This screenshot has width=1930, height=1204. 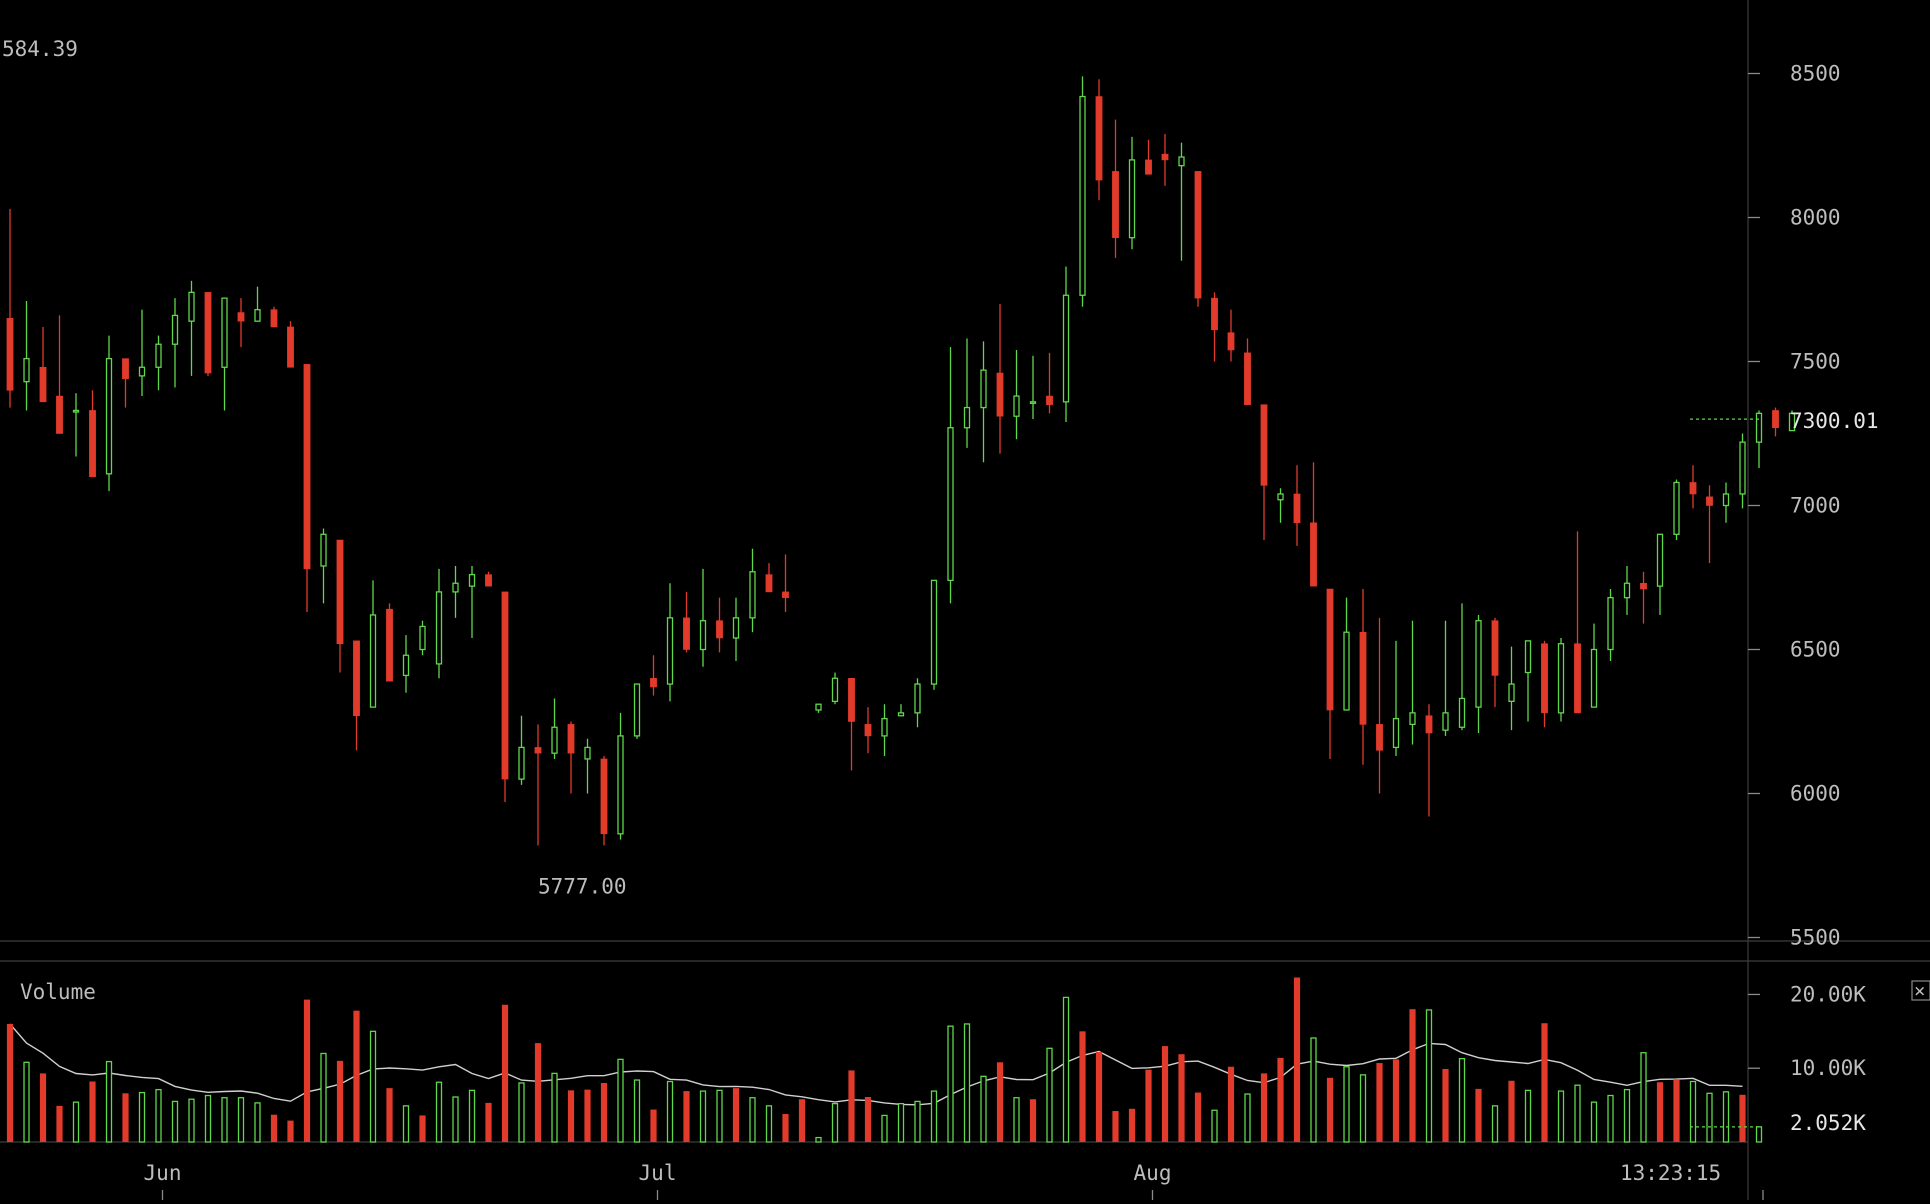 I want to click on time-tick-label: Jul, so click(x=658, y=1173).